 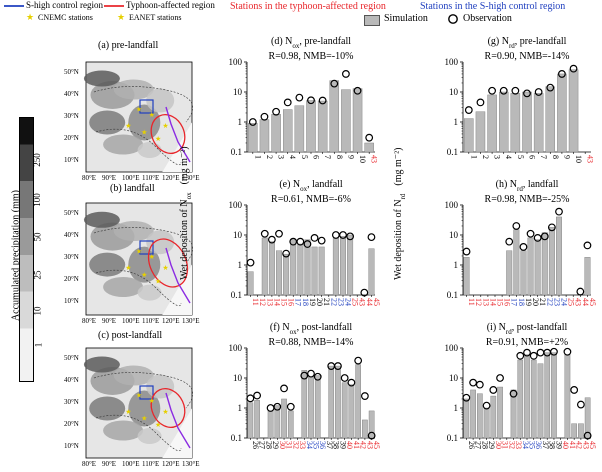 I want to click on x-tick-label: 15, so click(x=500, y=302).